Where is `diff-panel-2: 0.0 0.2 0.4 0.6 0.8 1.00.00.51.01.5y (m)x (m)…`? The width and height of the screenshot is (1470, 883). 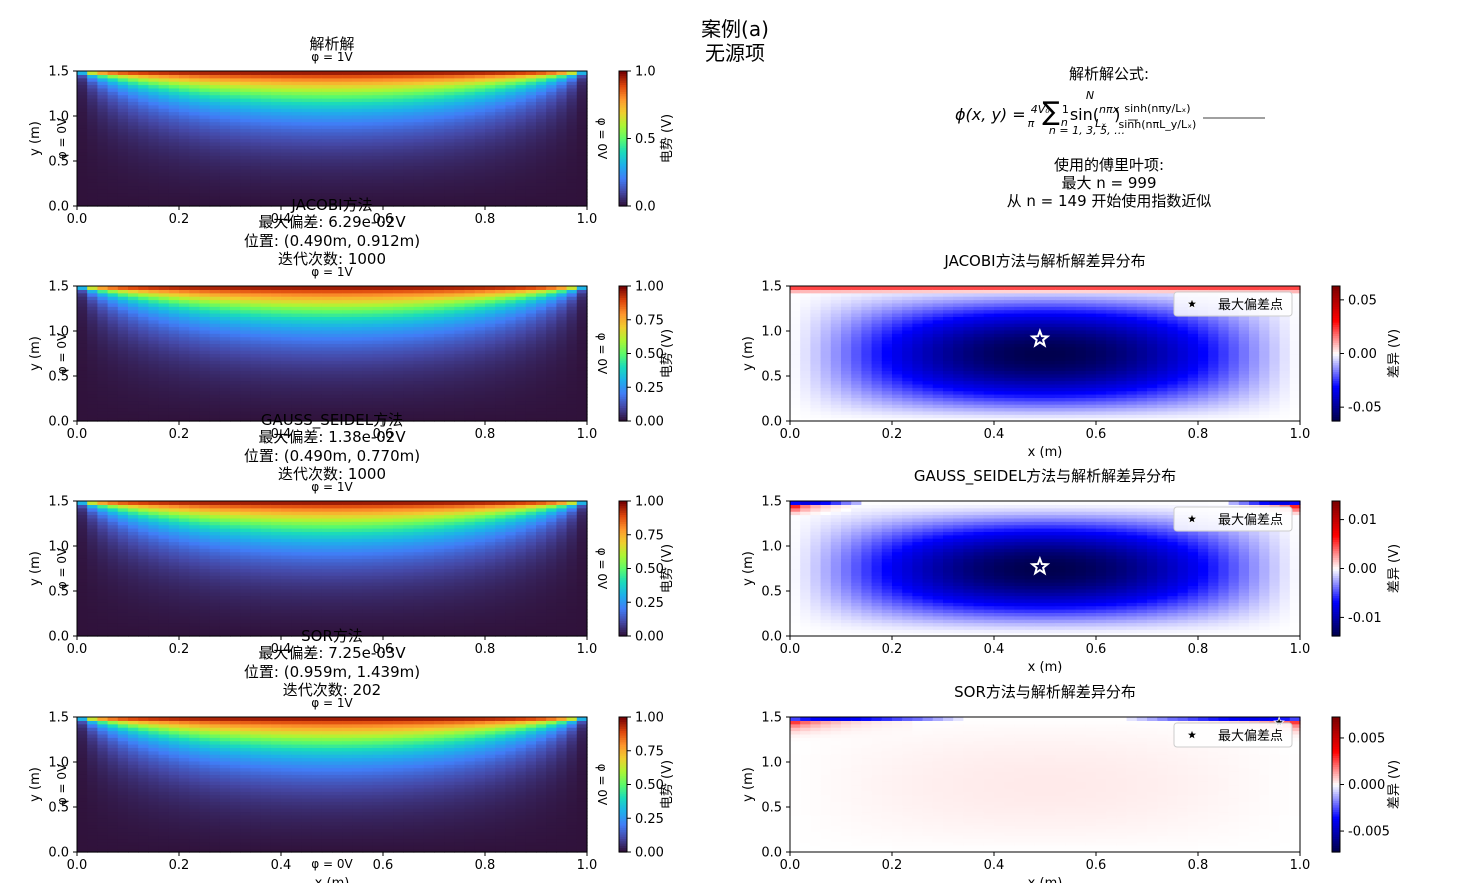
diff-panel-2: 0.0 0.2 0.4 0.6 0.8 1.00.00.51.01.5y (m)x (m)… is located at coordinates (1071, 356).